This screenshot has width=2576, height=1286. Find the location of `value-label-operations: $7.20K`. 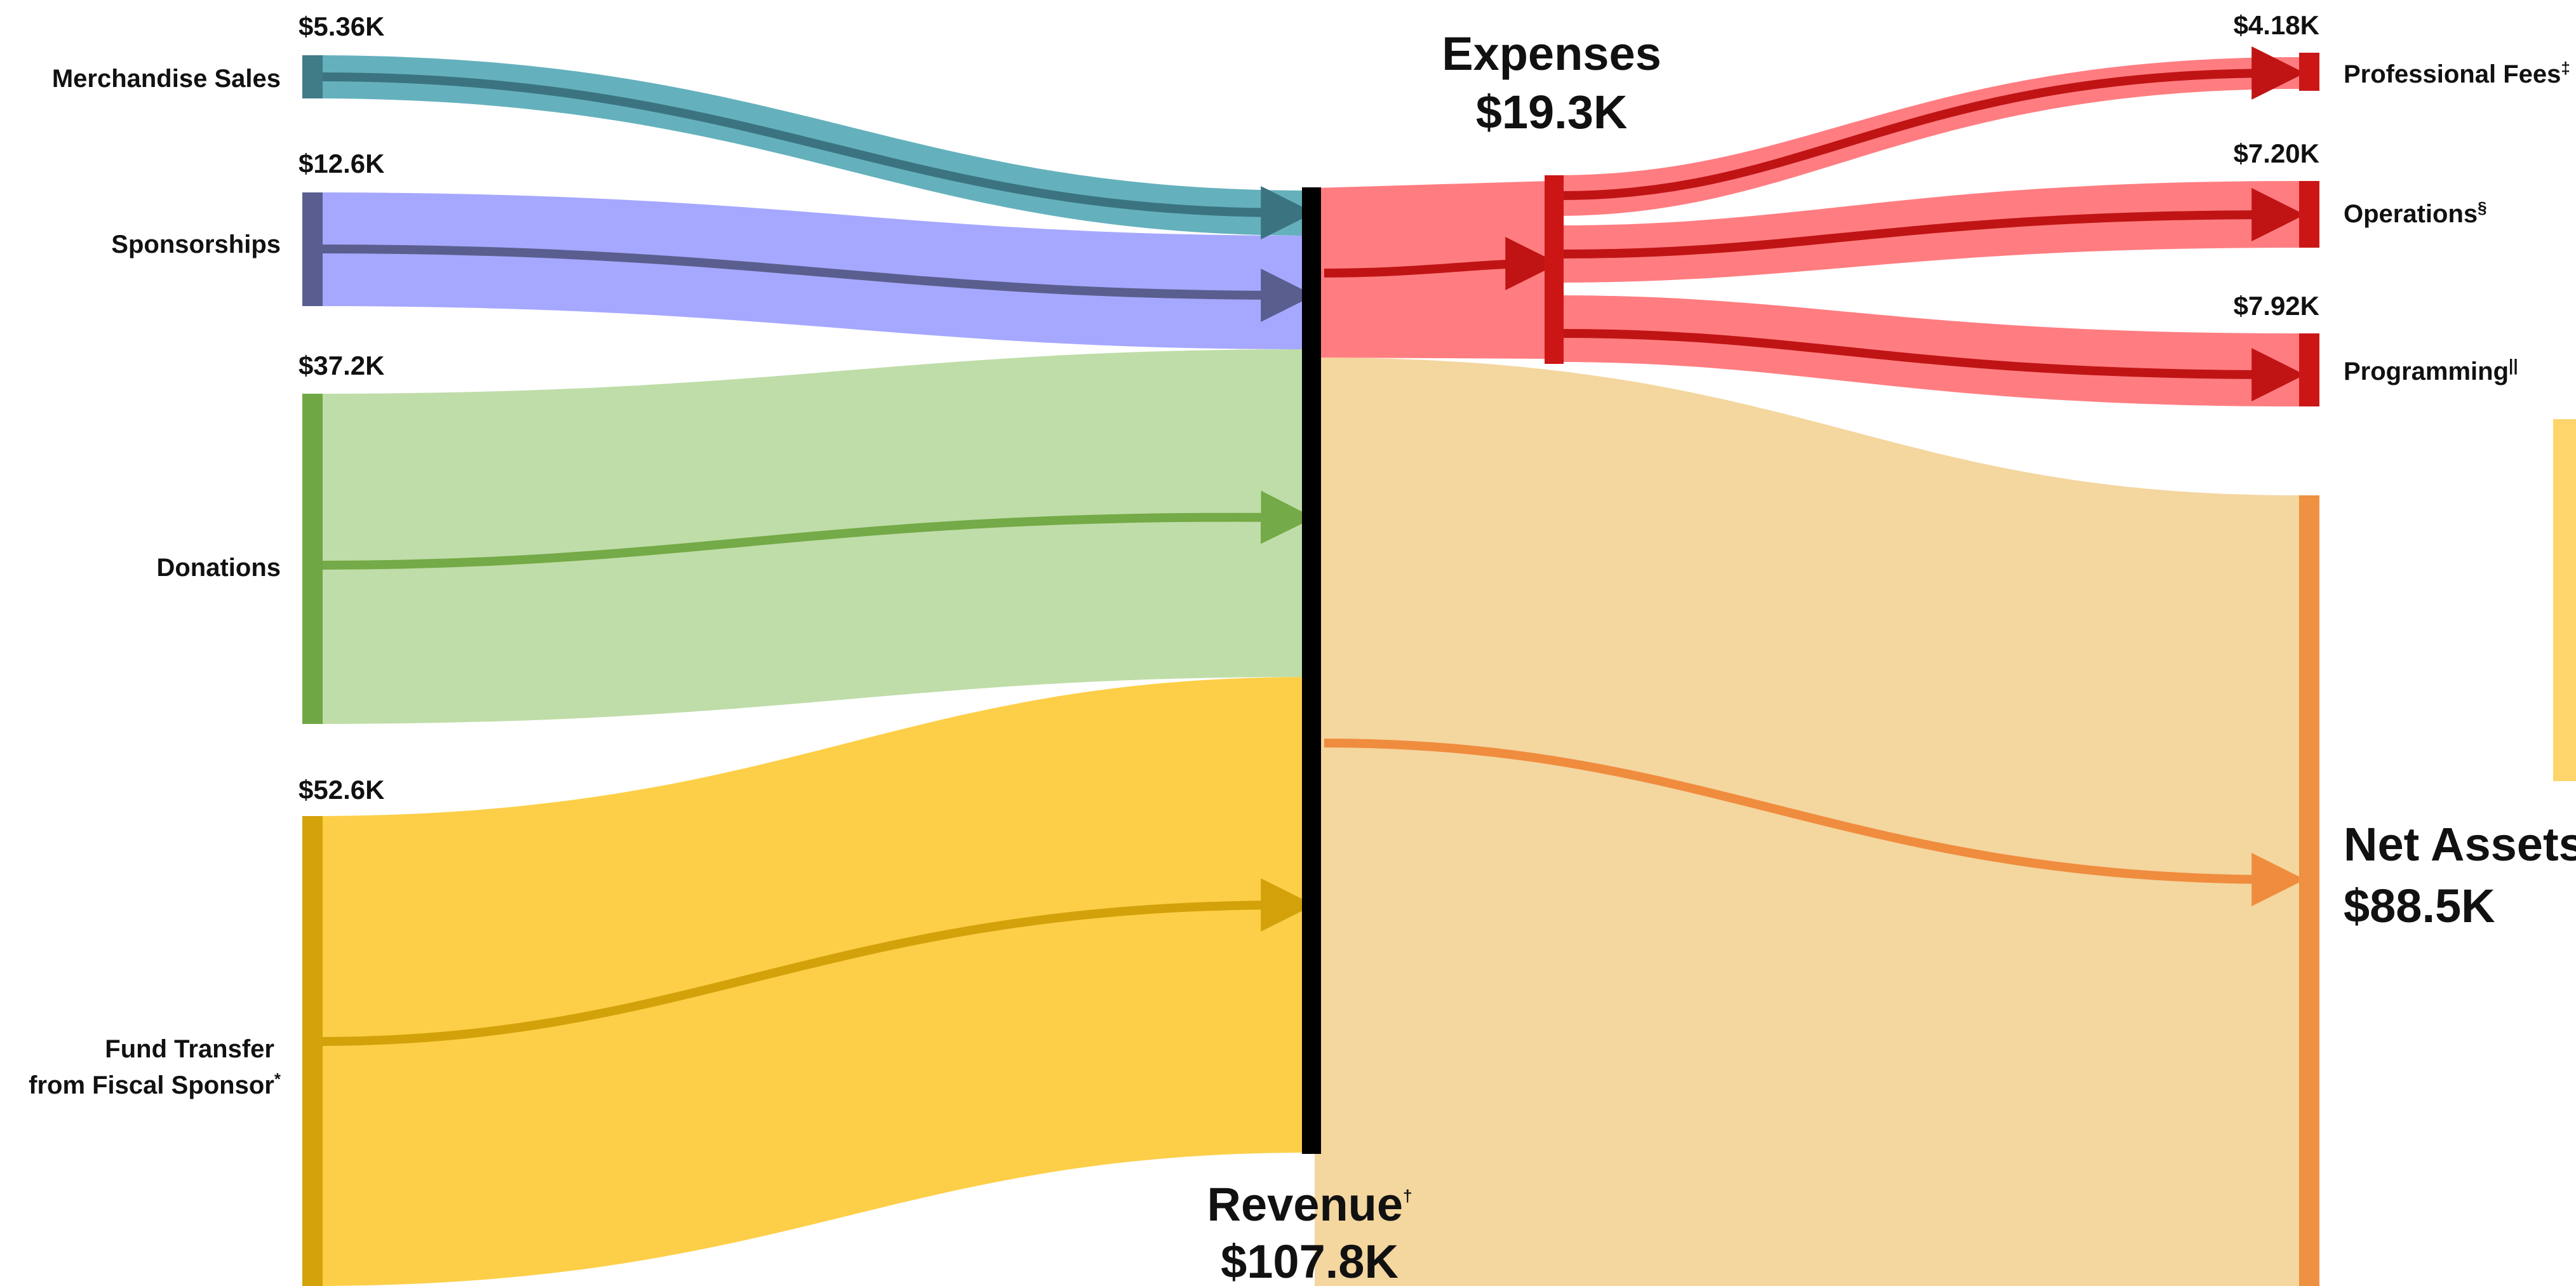

value-label-operations: $7.20K is located at coordinates (2276, 153).